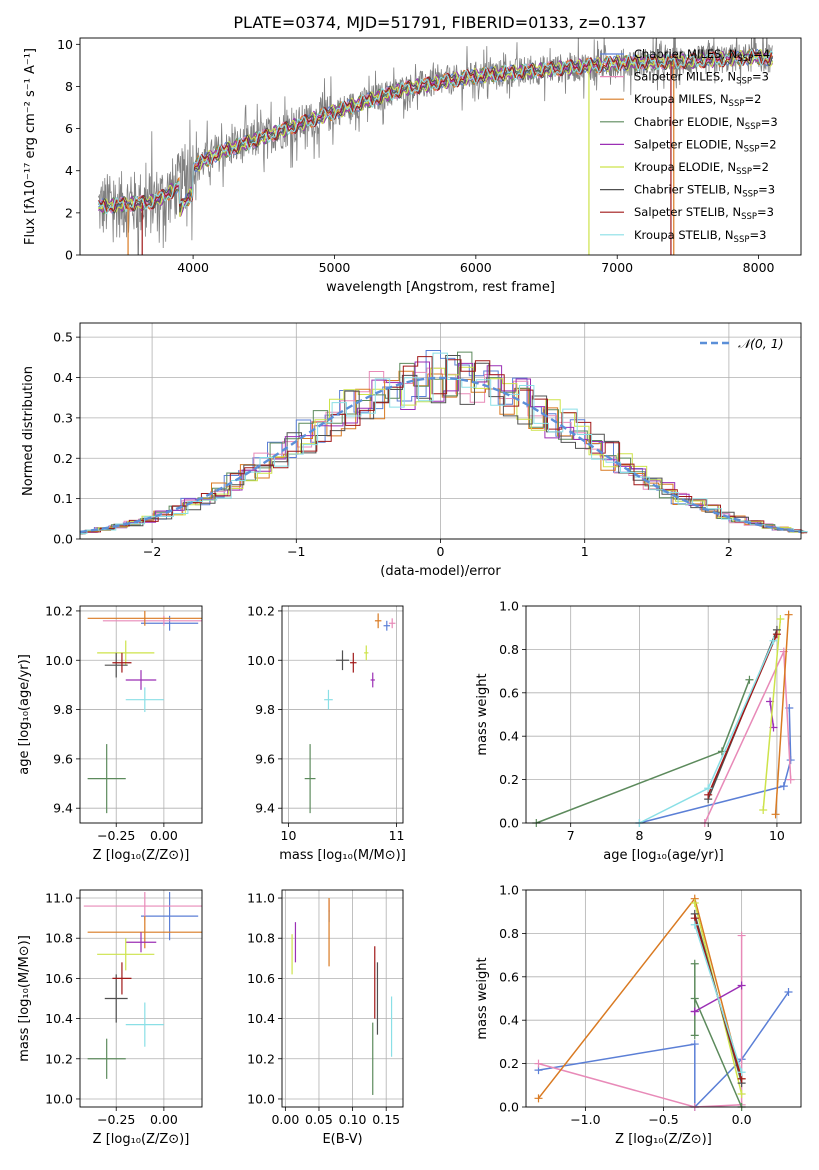 The height and width of the screenshot is (1170, 819). I want to click on x-tick-label: 7, so click(571, 835).